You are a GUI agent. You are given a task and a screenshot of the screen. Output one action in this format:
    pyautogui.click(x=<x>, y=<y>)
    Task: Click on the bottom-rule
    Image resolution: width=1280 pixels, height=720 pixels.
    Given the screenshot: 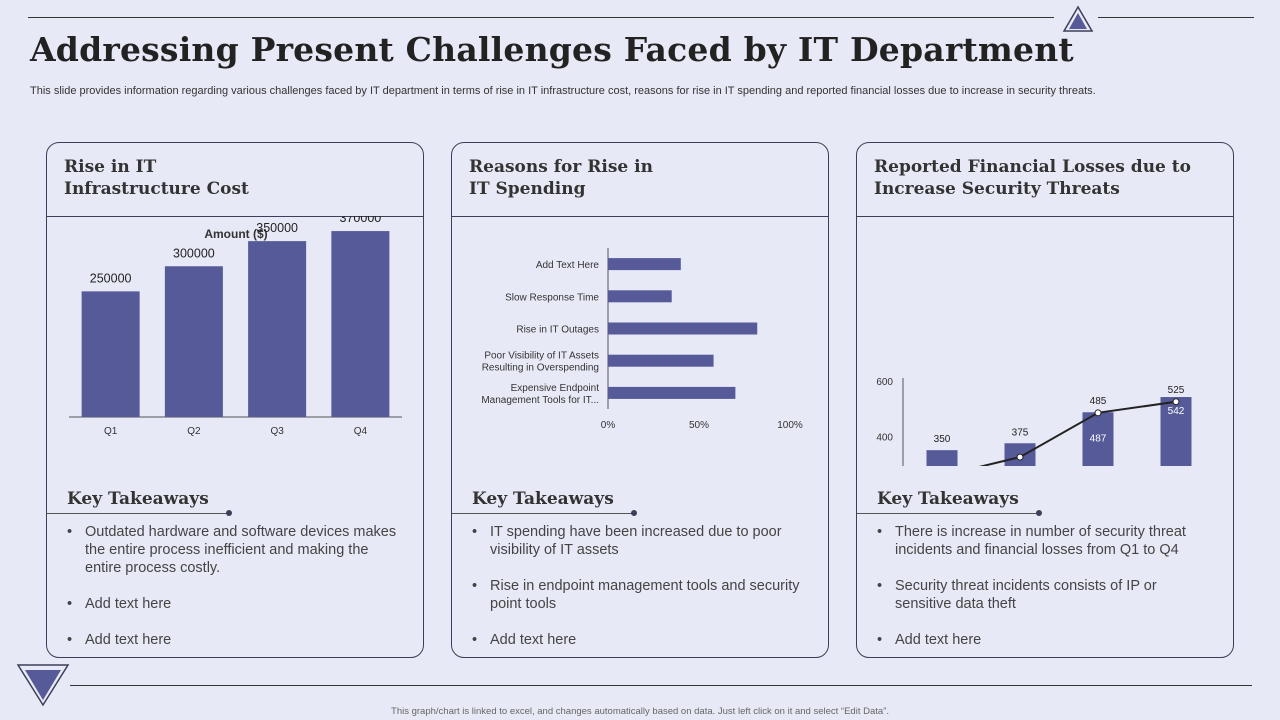 What is the action you would take?
    pyautogui.click(x=661, y=685)
    